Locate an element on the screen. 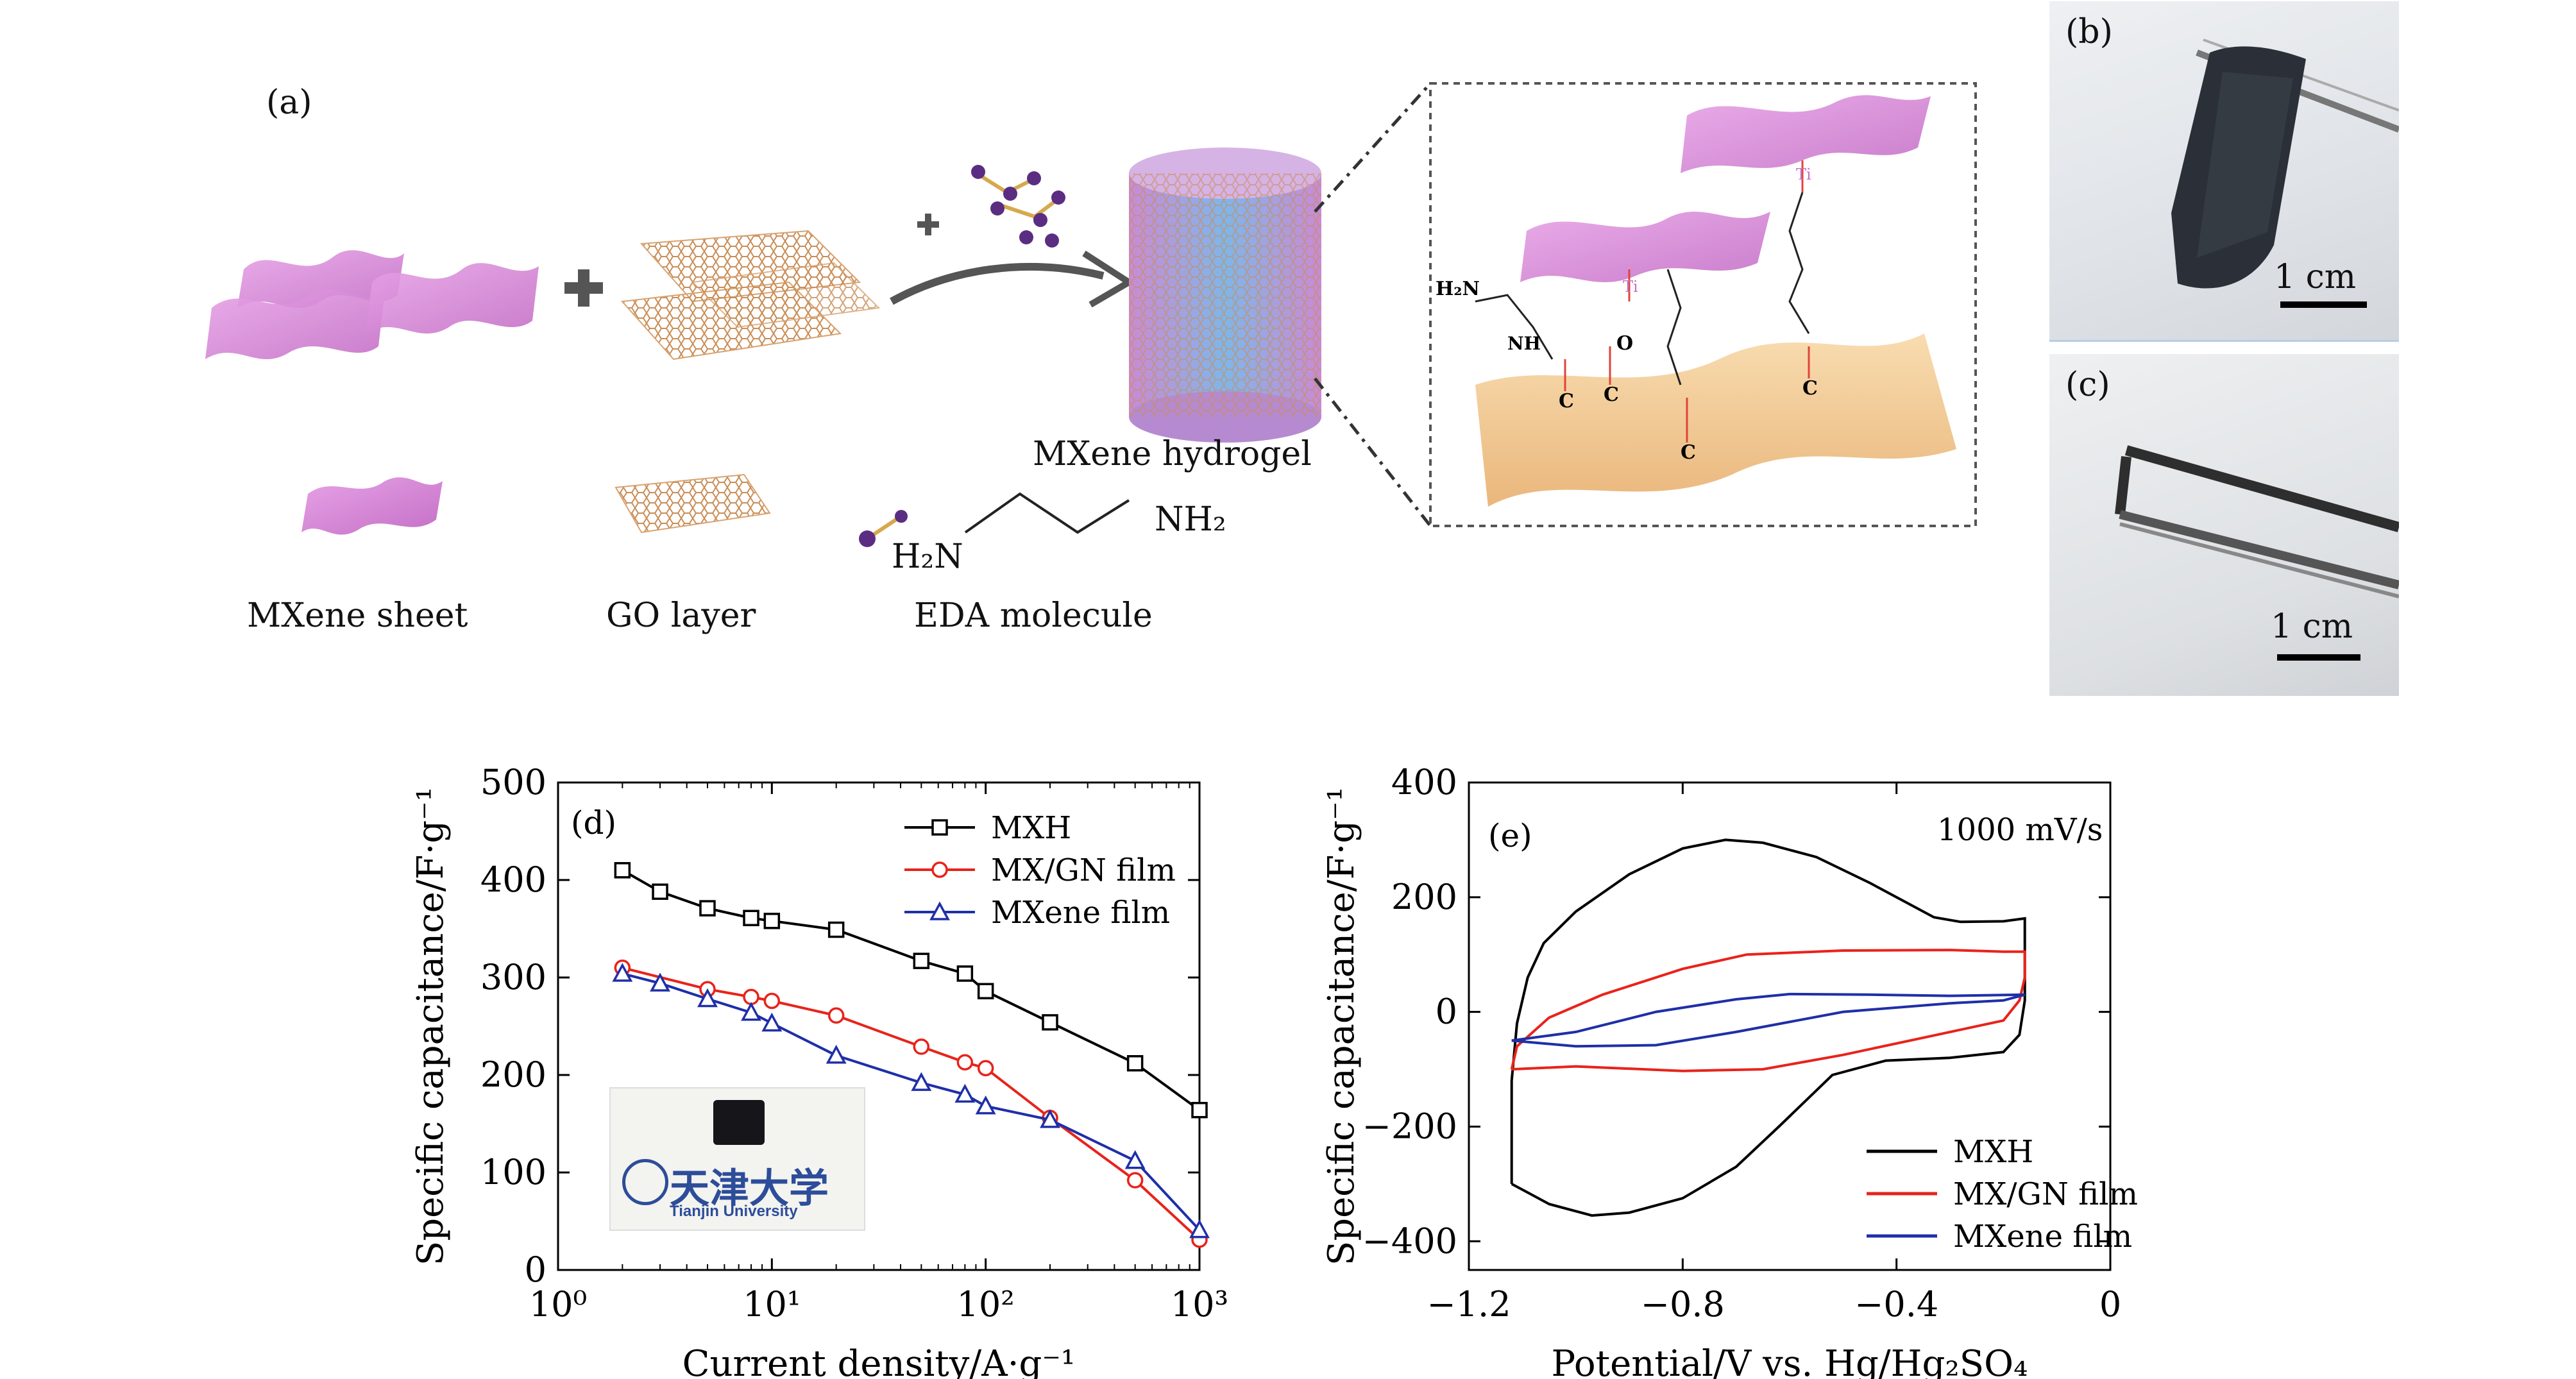 This screenshot has width=2576, height=1379. inset-ti-1: Ti is located at coordinates (1630, 287).